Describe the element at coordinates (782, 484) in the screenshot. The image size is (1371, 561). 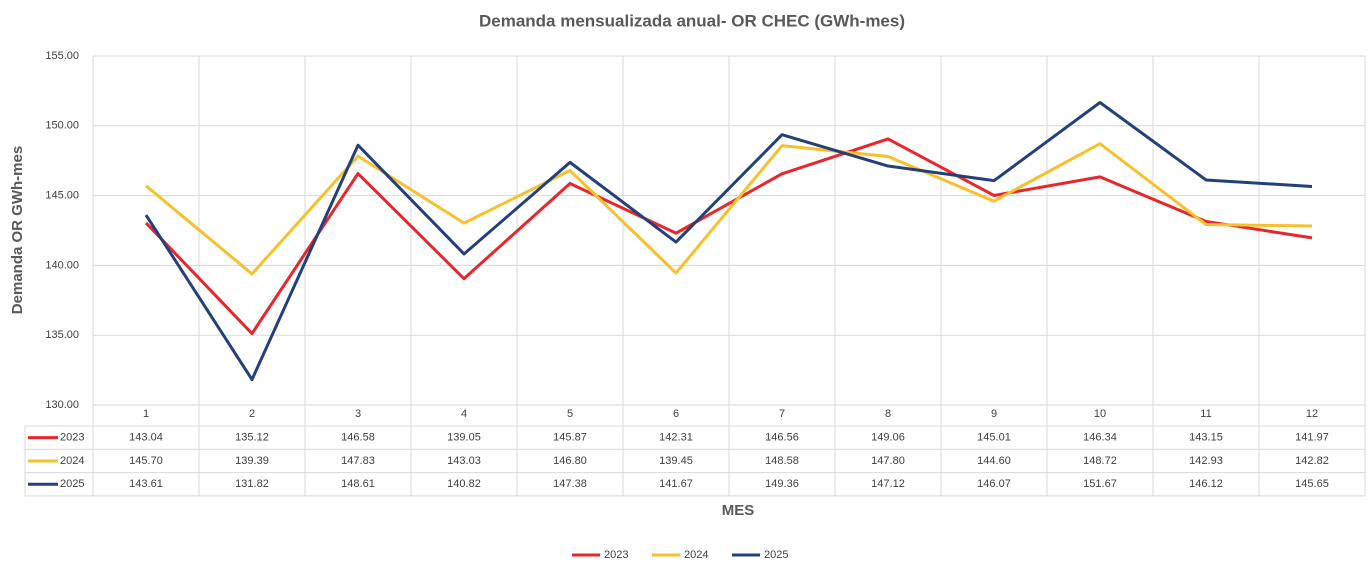
I see `table-value: 149.36` at that location.